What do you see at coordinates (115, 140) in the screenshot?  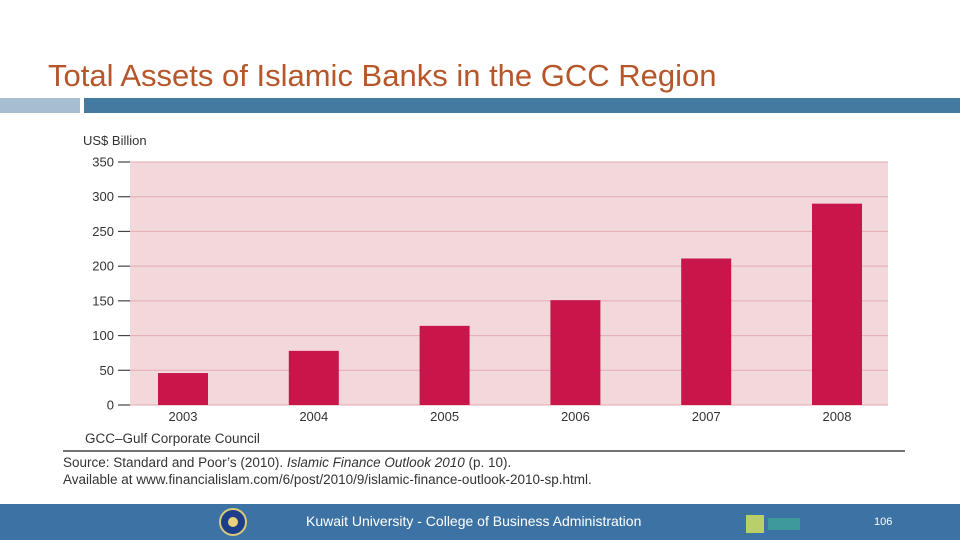 I see `y-axis-label: US$ Billion` at bounding box center [115, 140].